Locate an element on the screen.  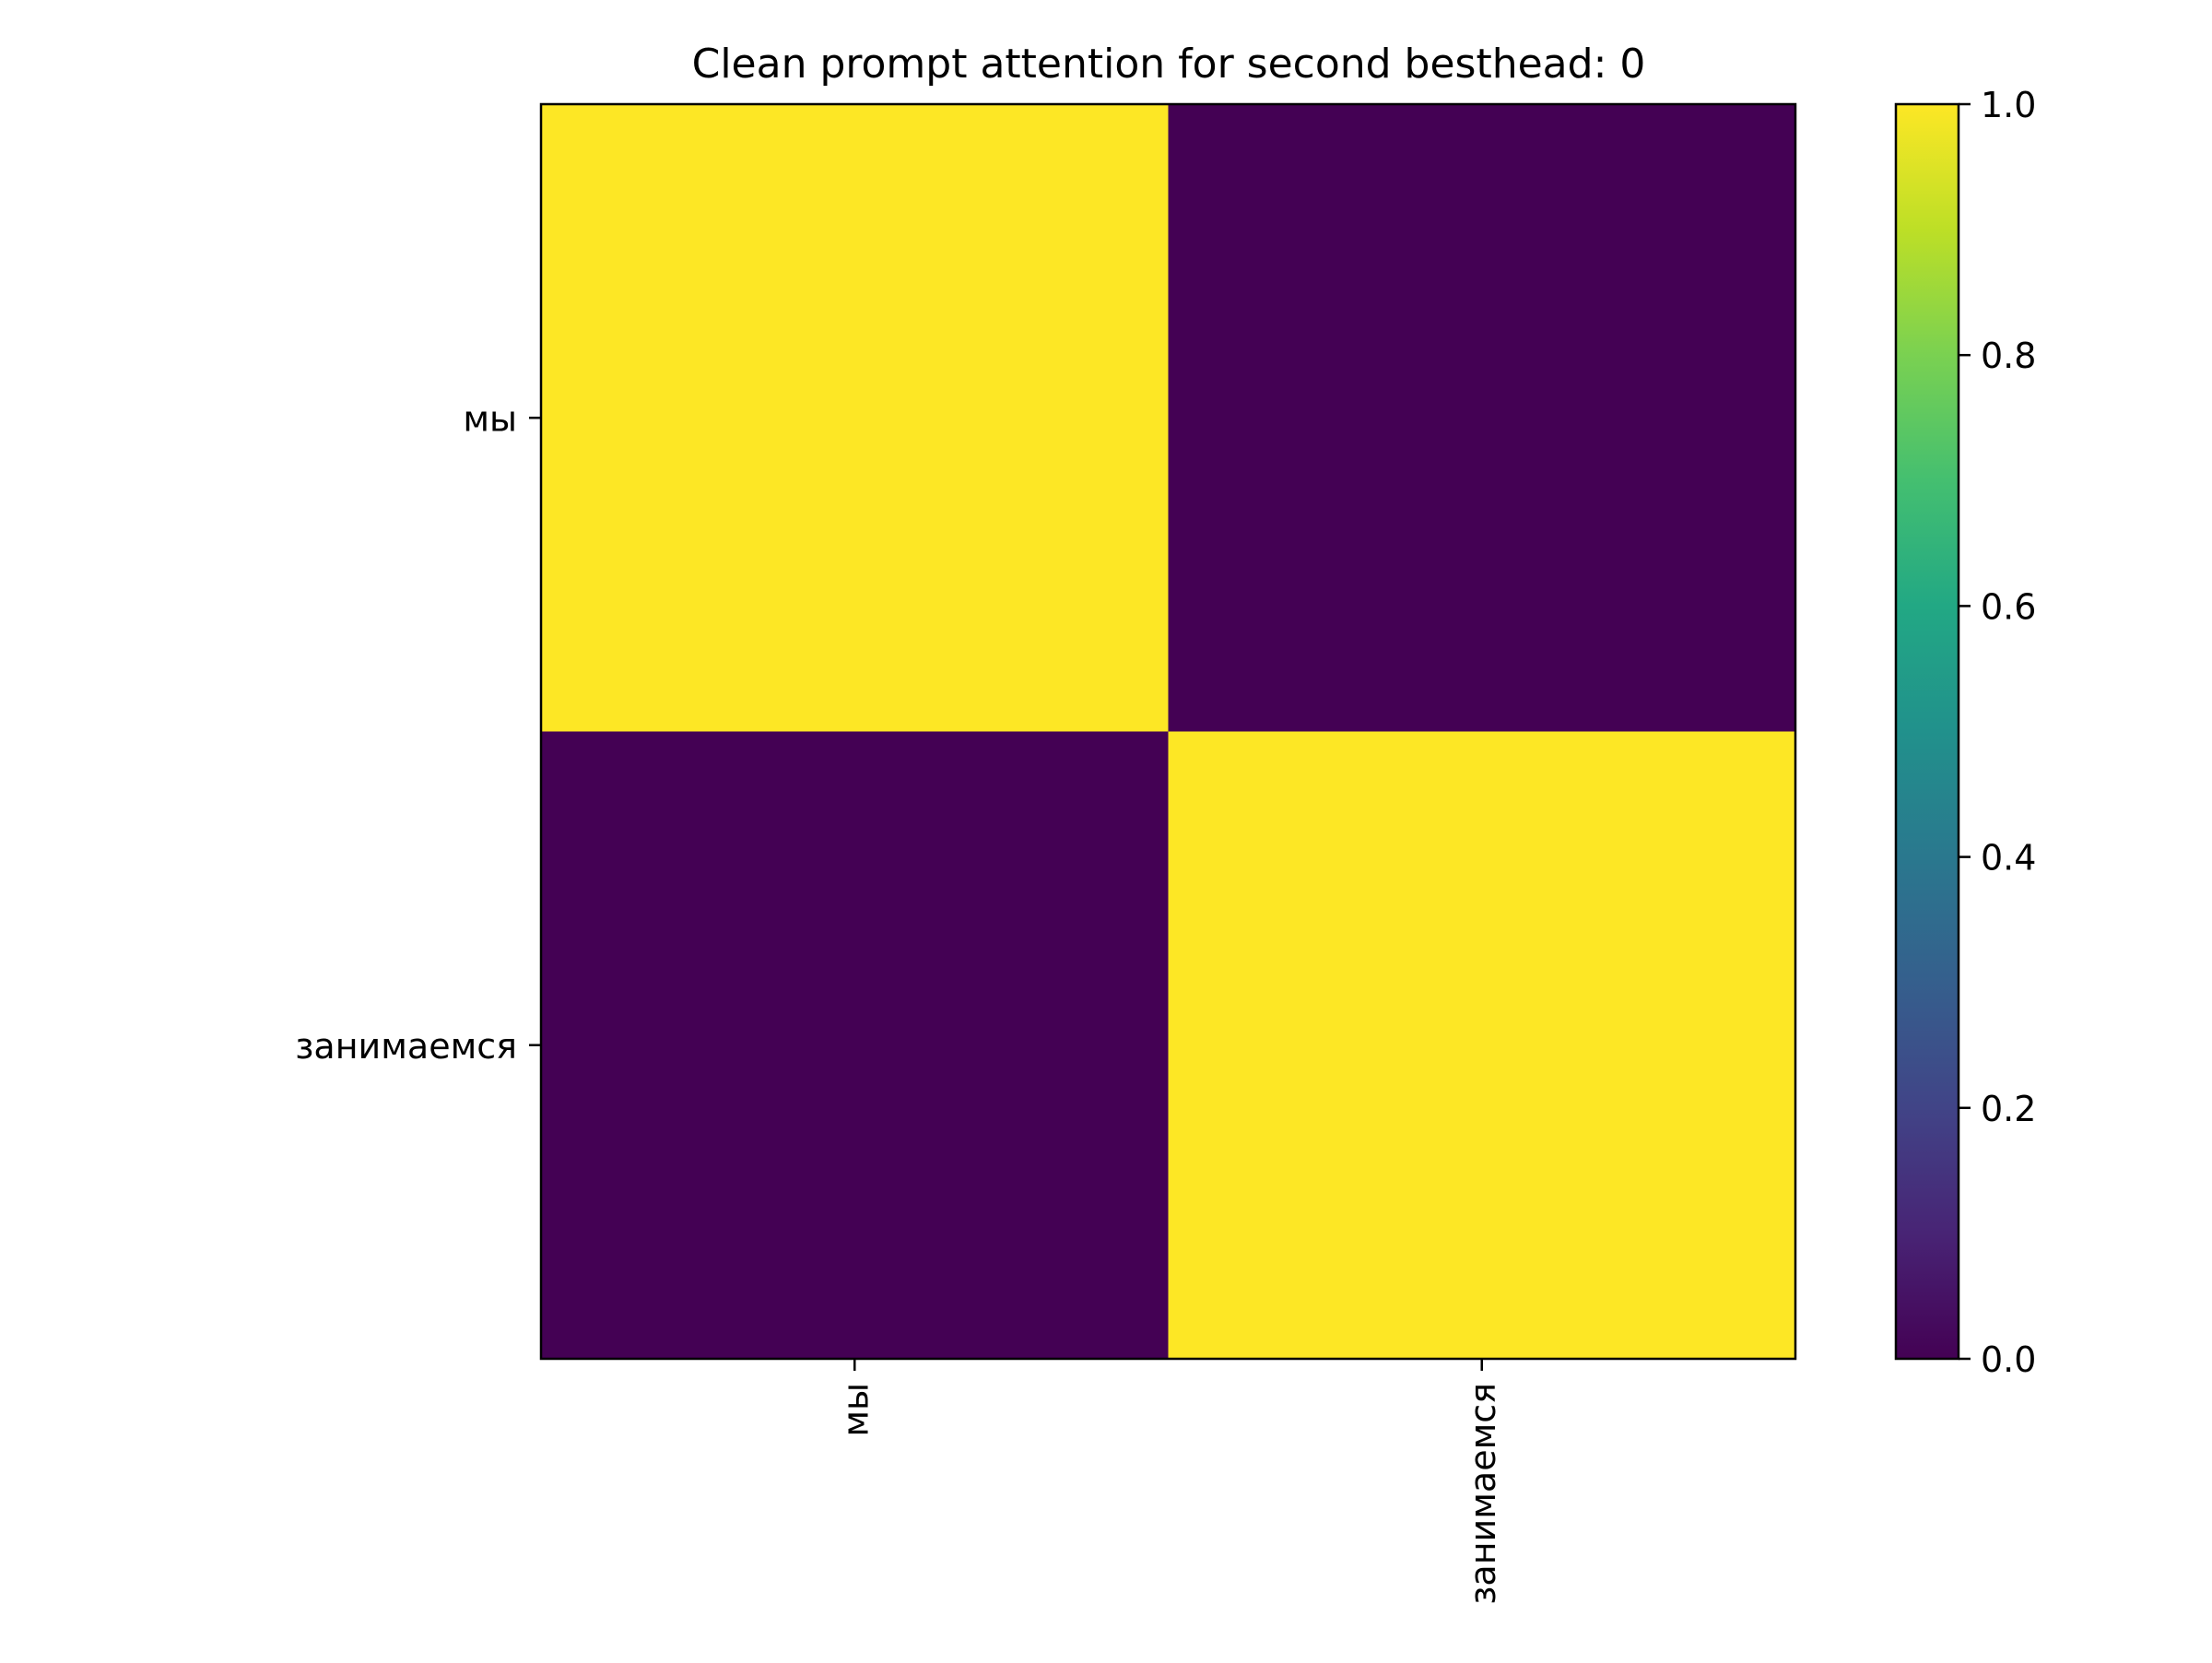
x-axis-ticks: мы занимаемся is located at coordinates (1169, 1482).